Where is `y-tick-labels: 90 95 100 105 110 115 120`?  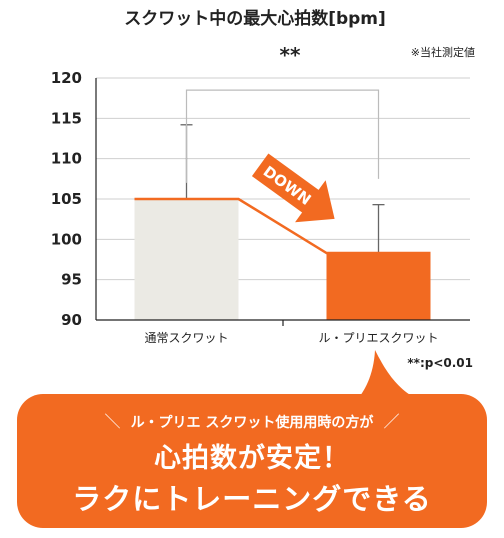
y-tick-labels: 90 95 100 105 110 115 120 is located at coordinates (66, 199).